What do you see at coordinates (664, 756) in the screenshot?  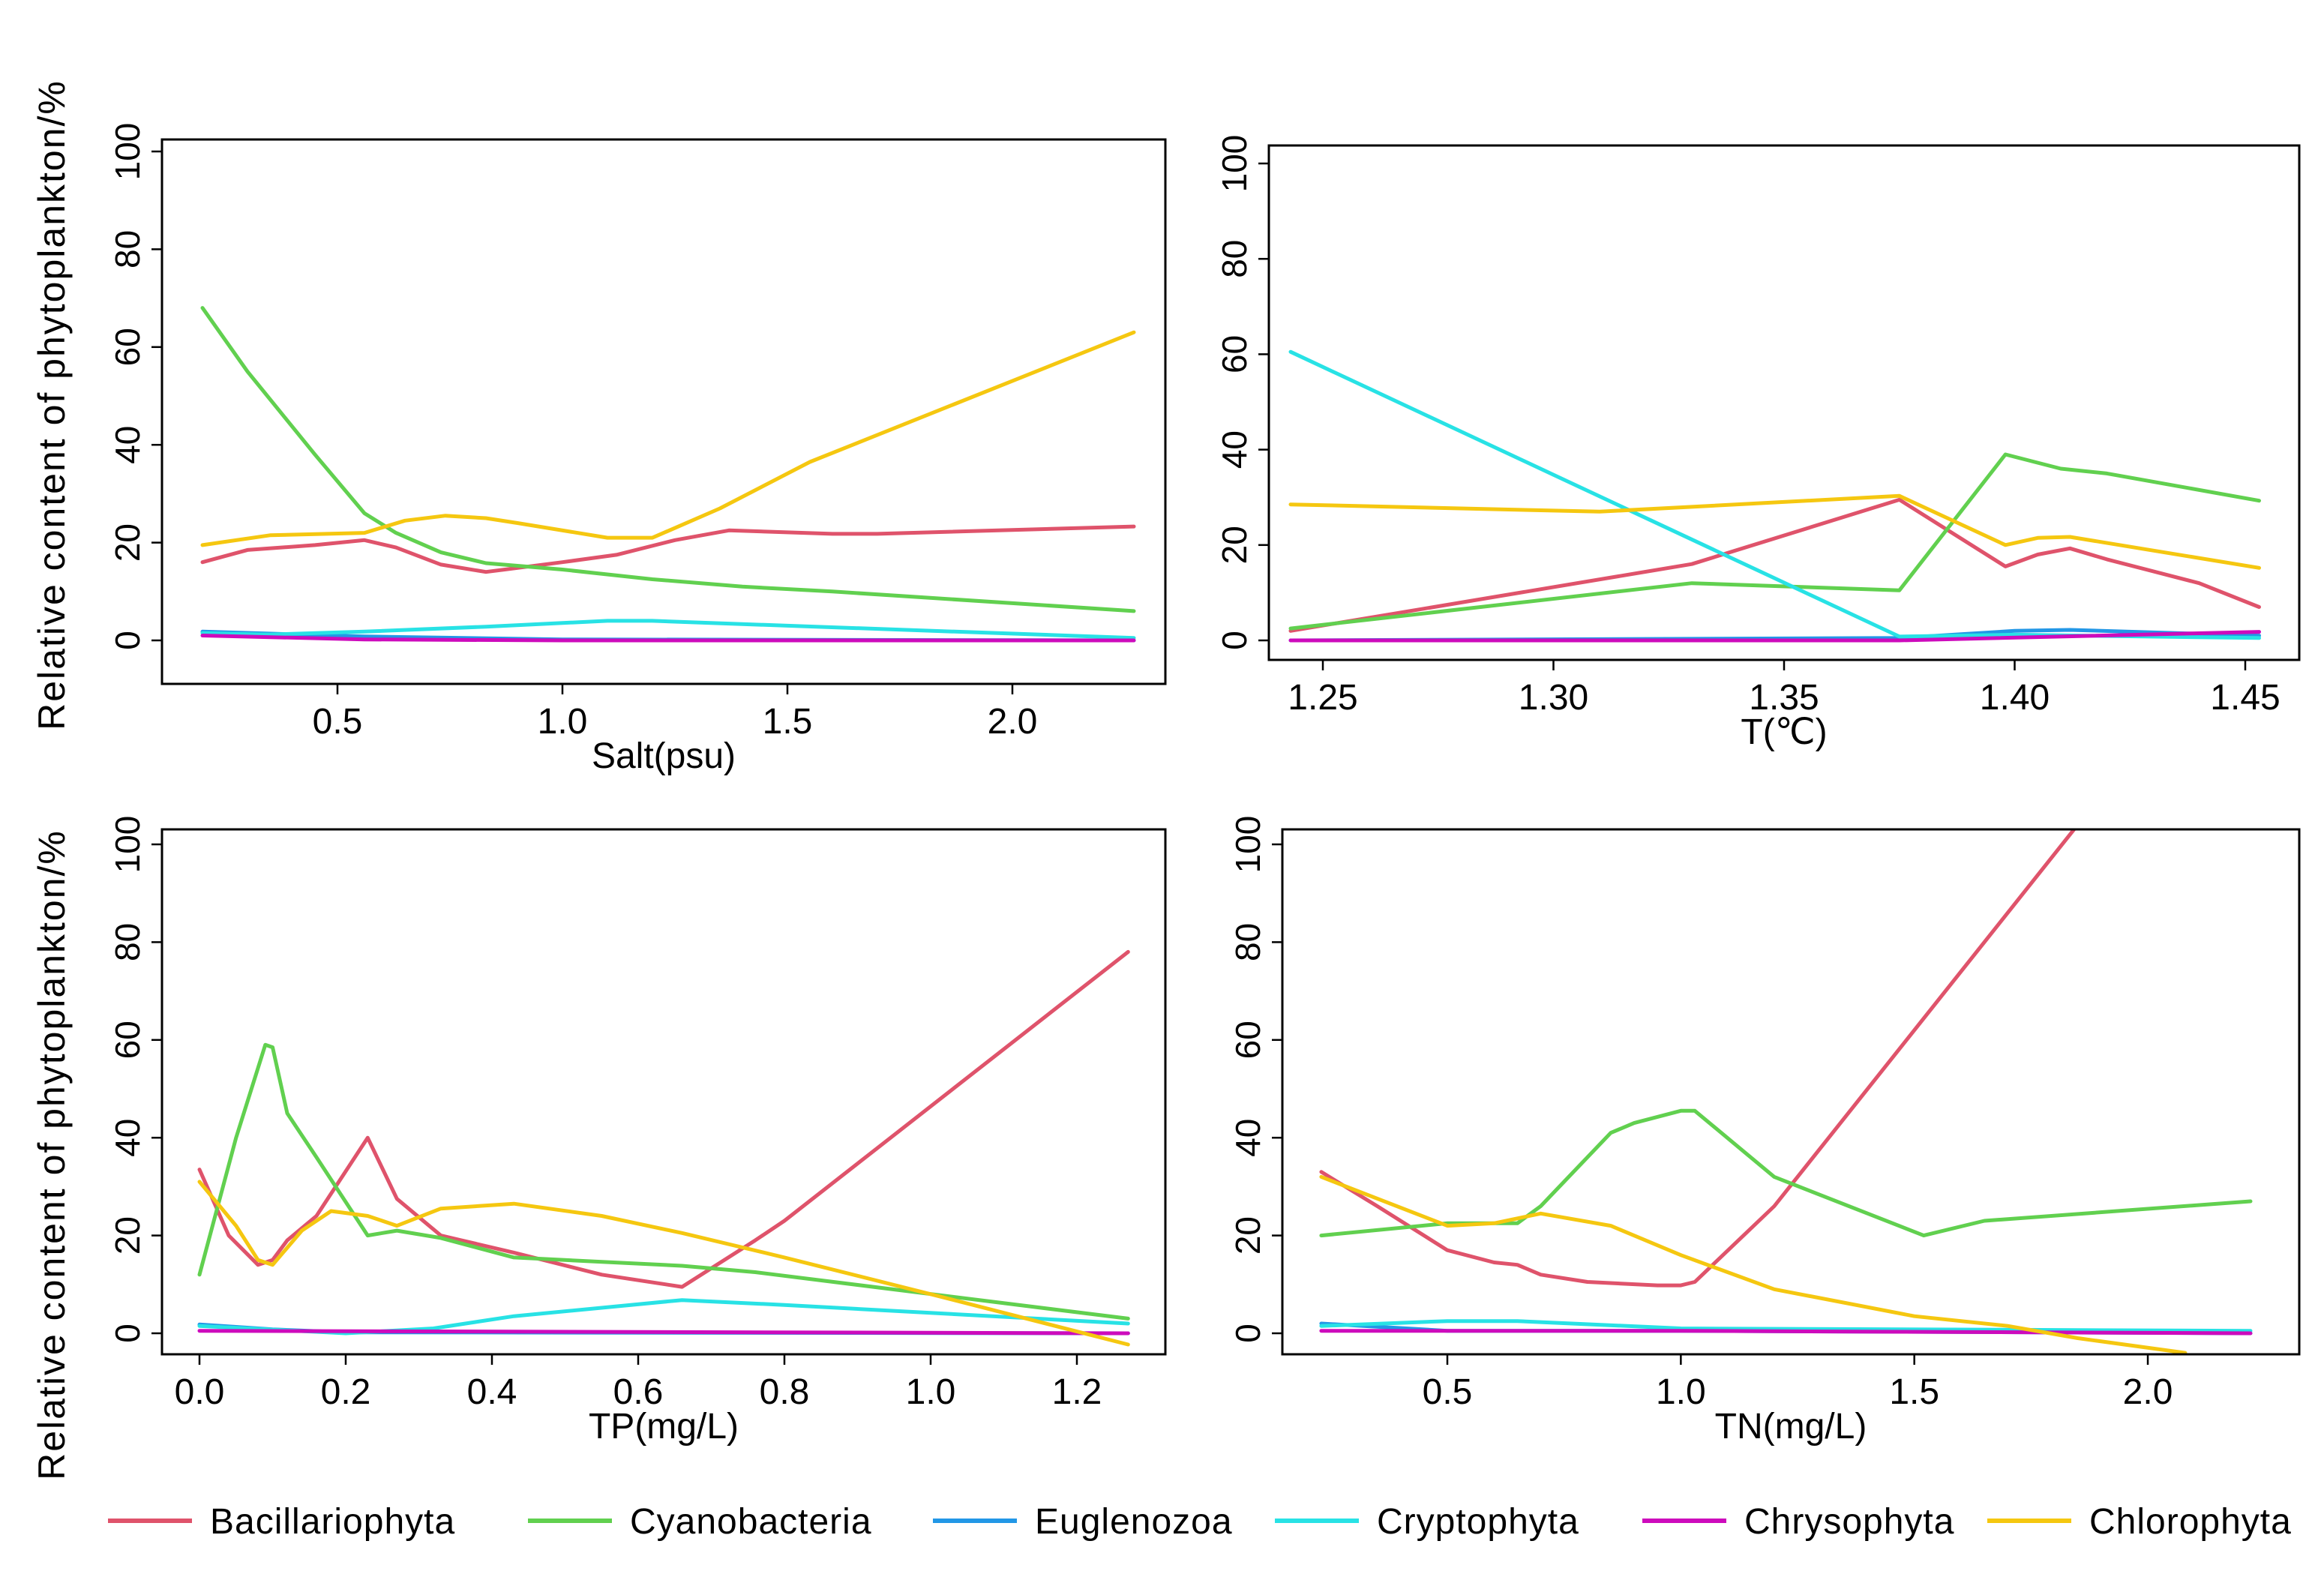 I see `x-axis-title: Salt(psu)` at bounding box center [664, 756].